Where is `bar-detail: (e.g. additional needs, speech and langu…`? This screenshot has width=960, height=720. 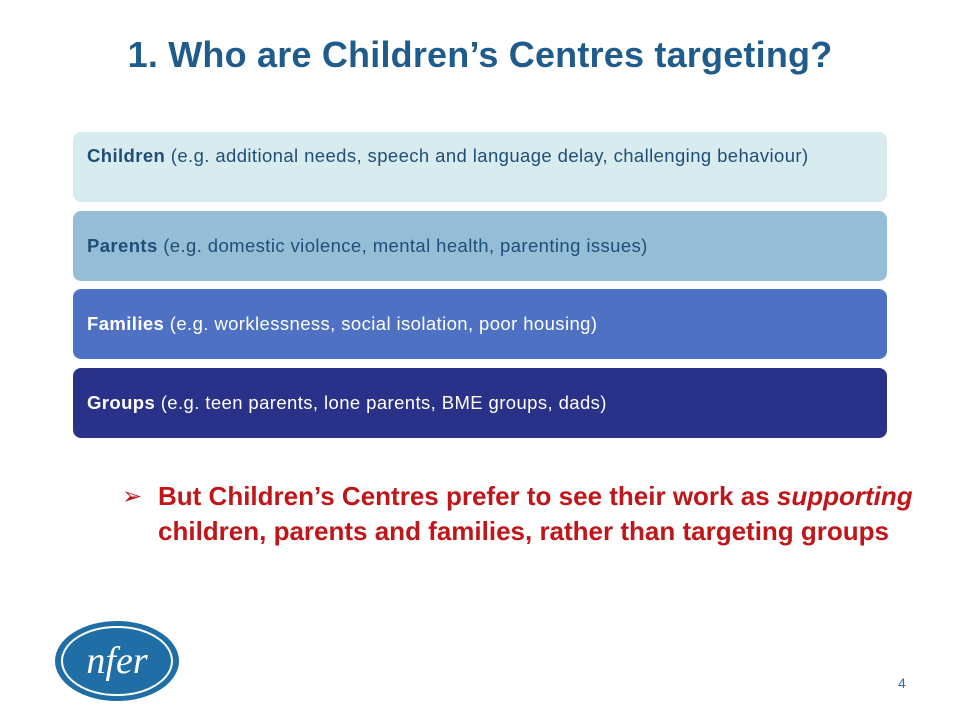
bar-detail: (e.g. additional needs, speech and langu… is located at coordinates (487, 155).